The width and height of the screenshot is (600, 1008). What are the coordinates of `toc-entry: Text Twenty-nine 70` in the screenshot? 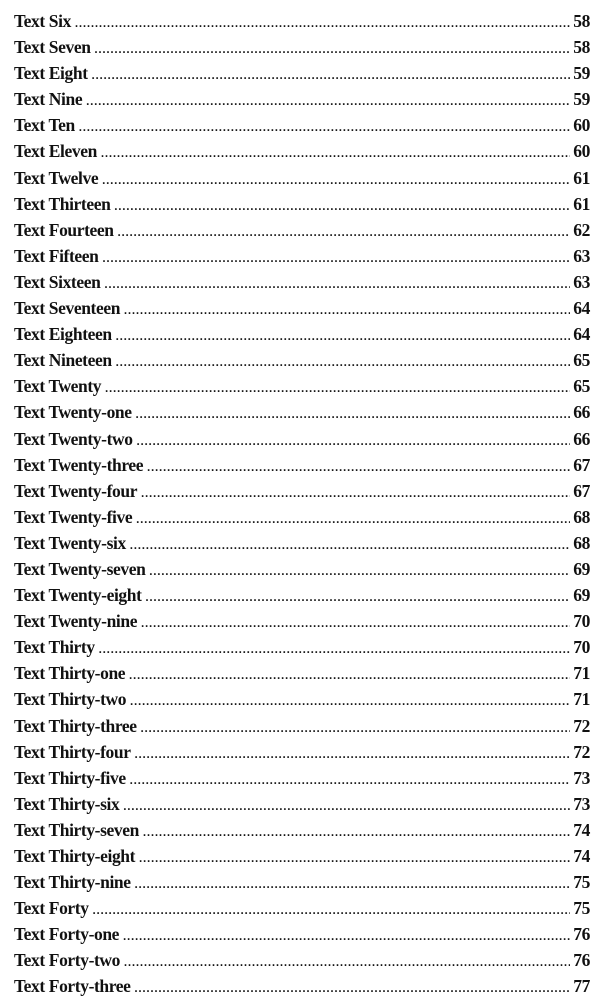 It's located at (302, 621).